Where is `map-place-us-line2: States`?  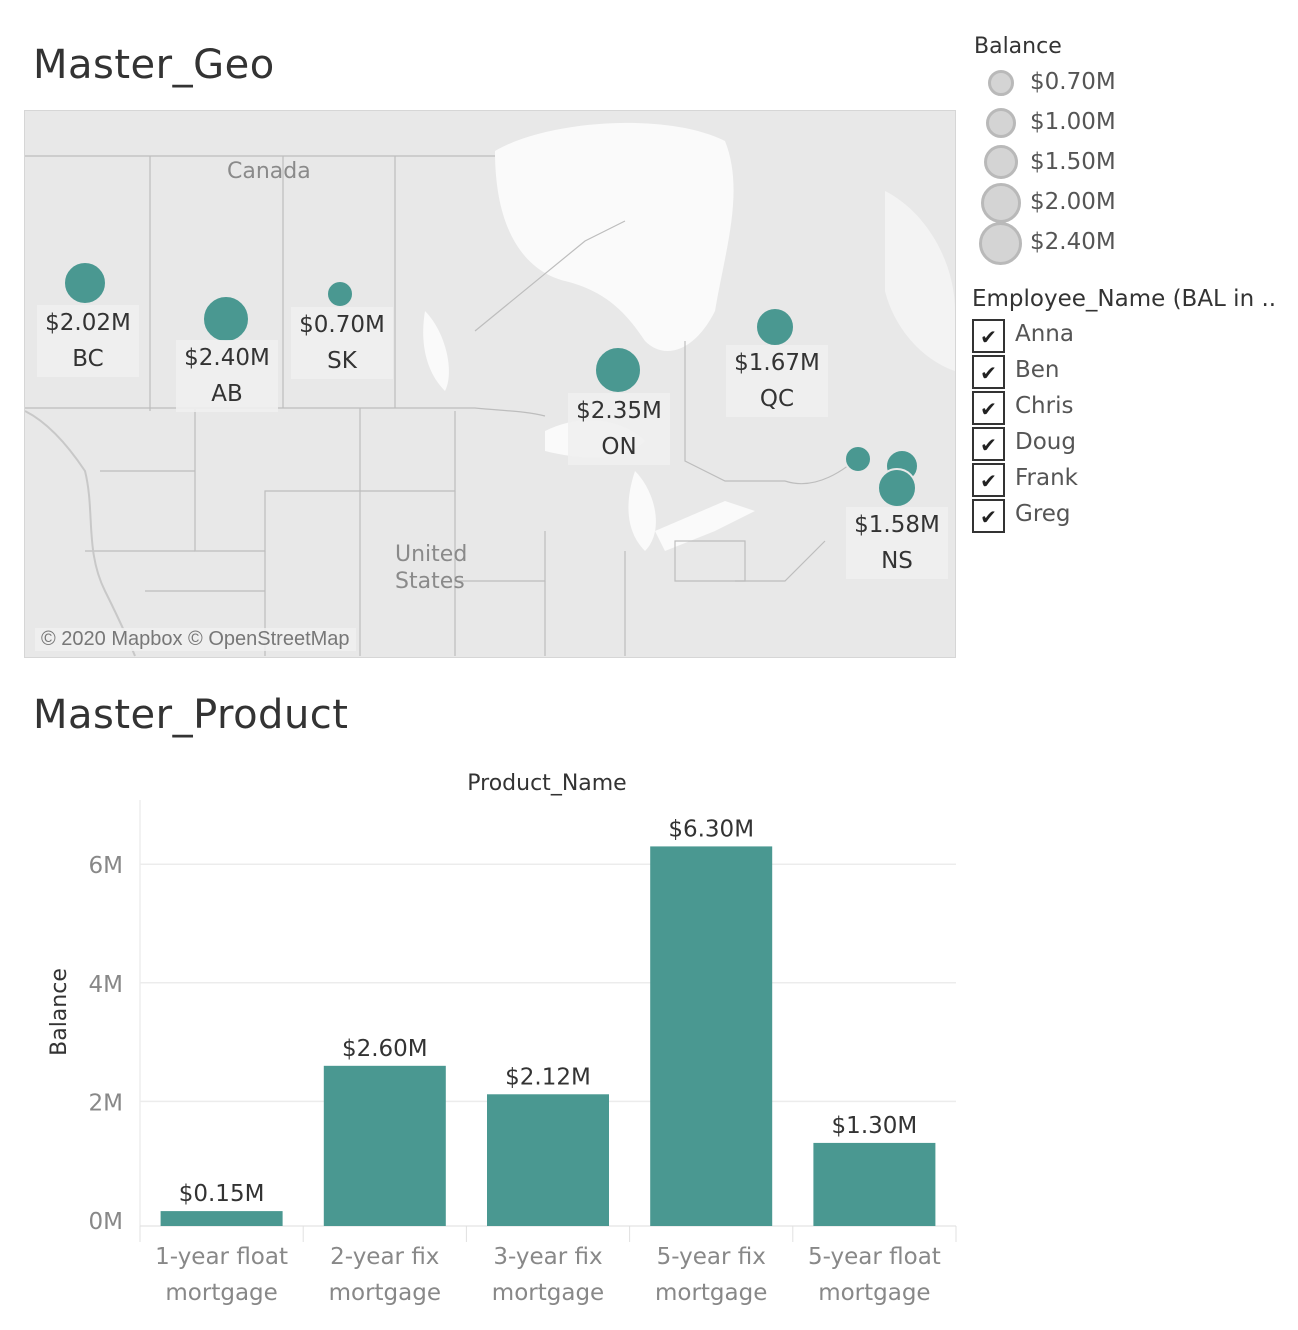 map-place-us-line2: States is located at coordinates (430, 581).